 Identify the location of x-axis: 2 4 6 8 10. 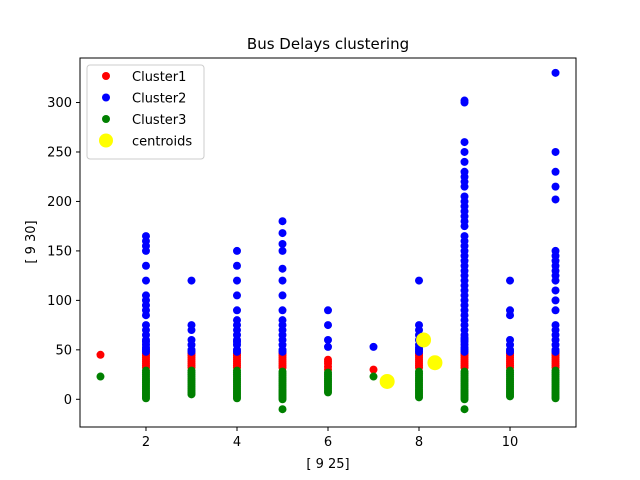
(330, 438).